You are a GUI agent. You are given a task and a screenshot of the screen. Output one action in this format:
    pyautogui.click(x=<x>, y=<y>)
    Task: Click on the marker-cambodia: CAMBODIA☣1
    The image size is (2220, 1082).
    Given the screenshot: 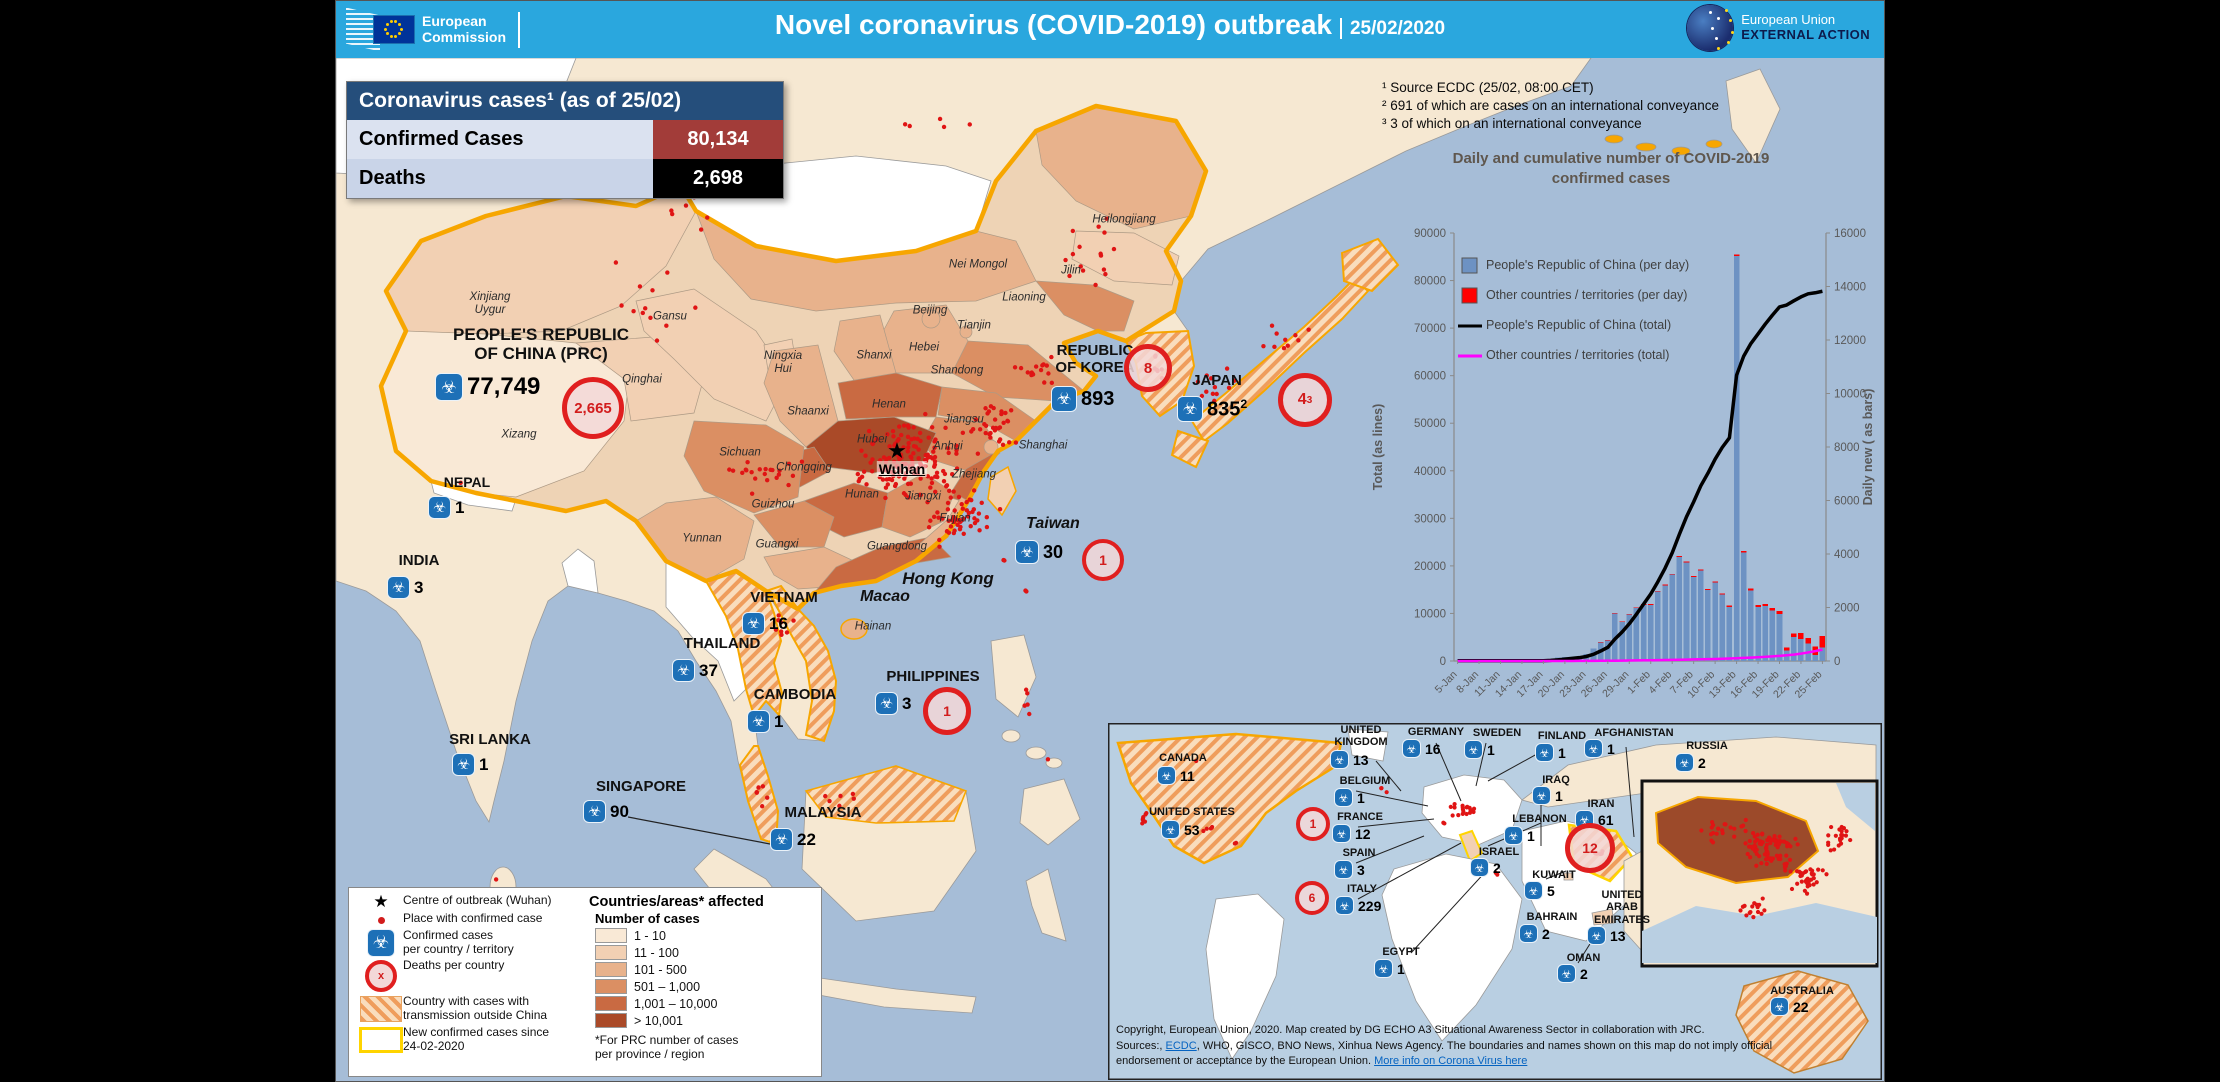 What is the action you would take?
    pyautogui.click(x=765, y=721)
    